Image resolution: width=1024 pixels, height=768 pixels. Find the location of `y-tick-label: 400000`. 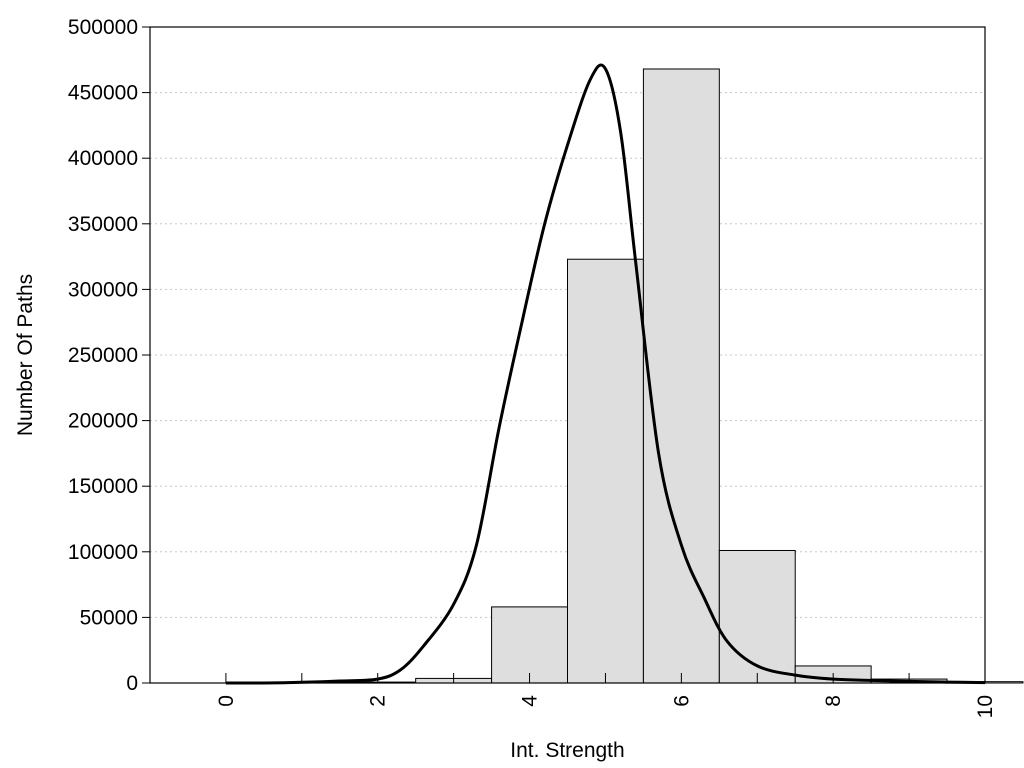

y-tick-label: 400000 is located at coordinates (103, 158).